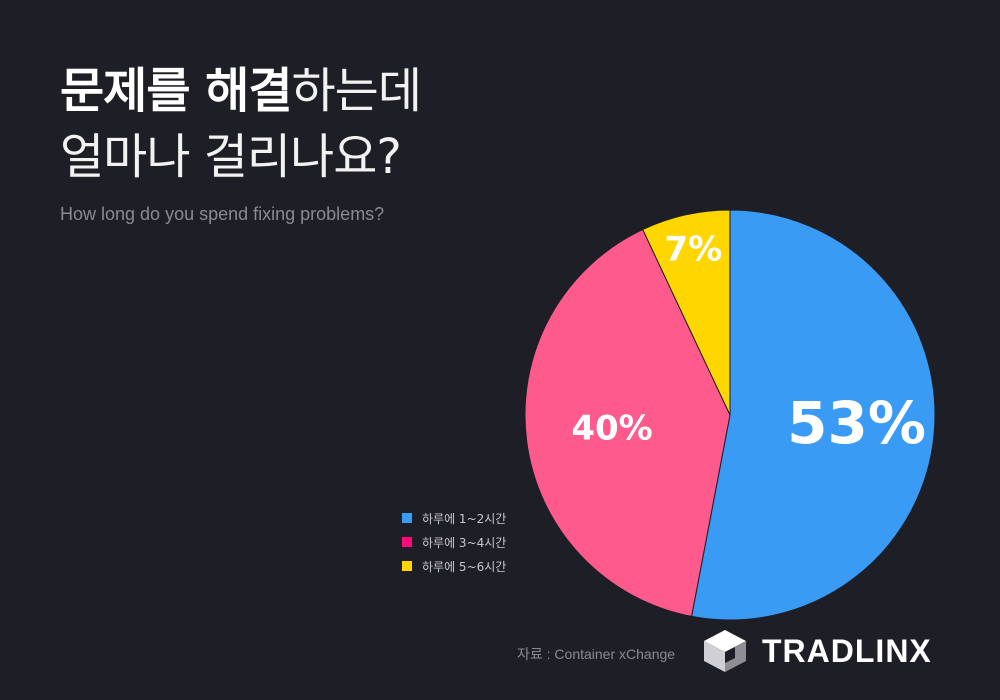 This screenshot has height=700, width=1000. I want to click on title-line-1: 문제를 해결하는데, so click(241, 91).